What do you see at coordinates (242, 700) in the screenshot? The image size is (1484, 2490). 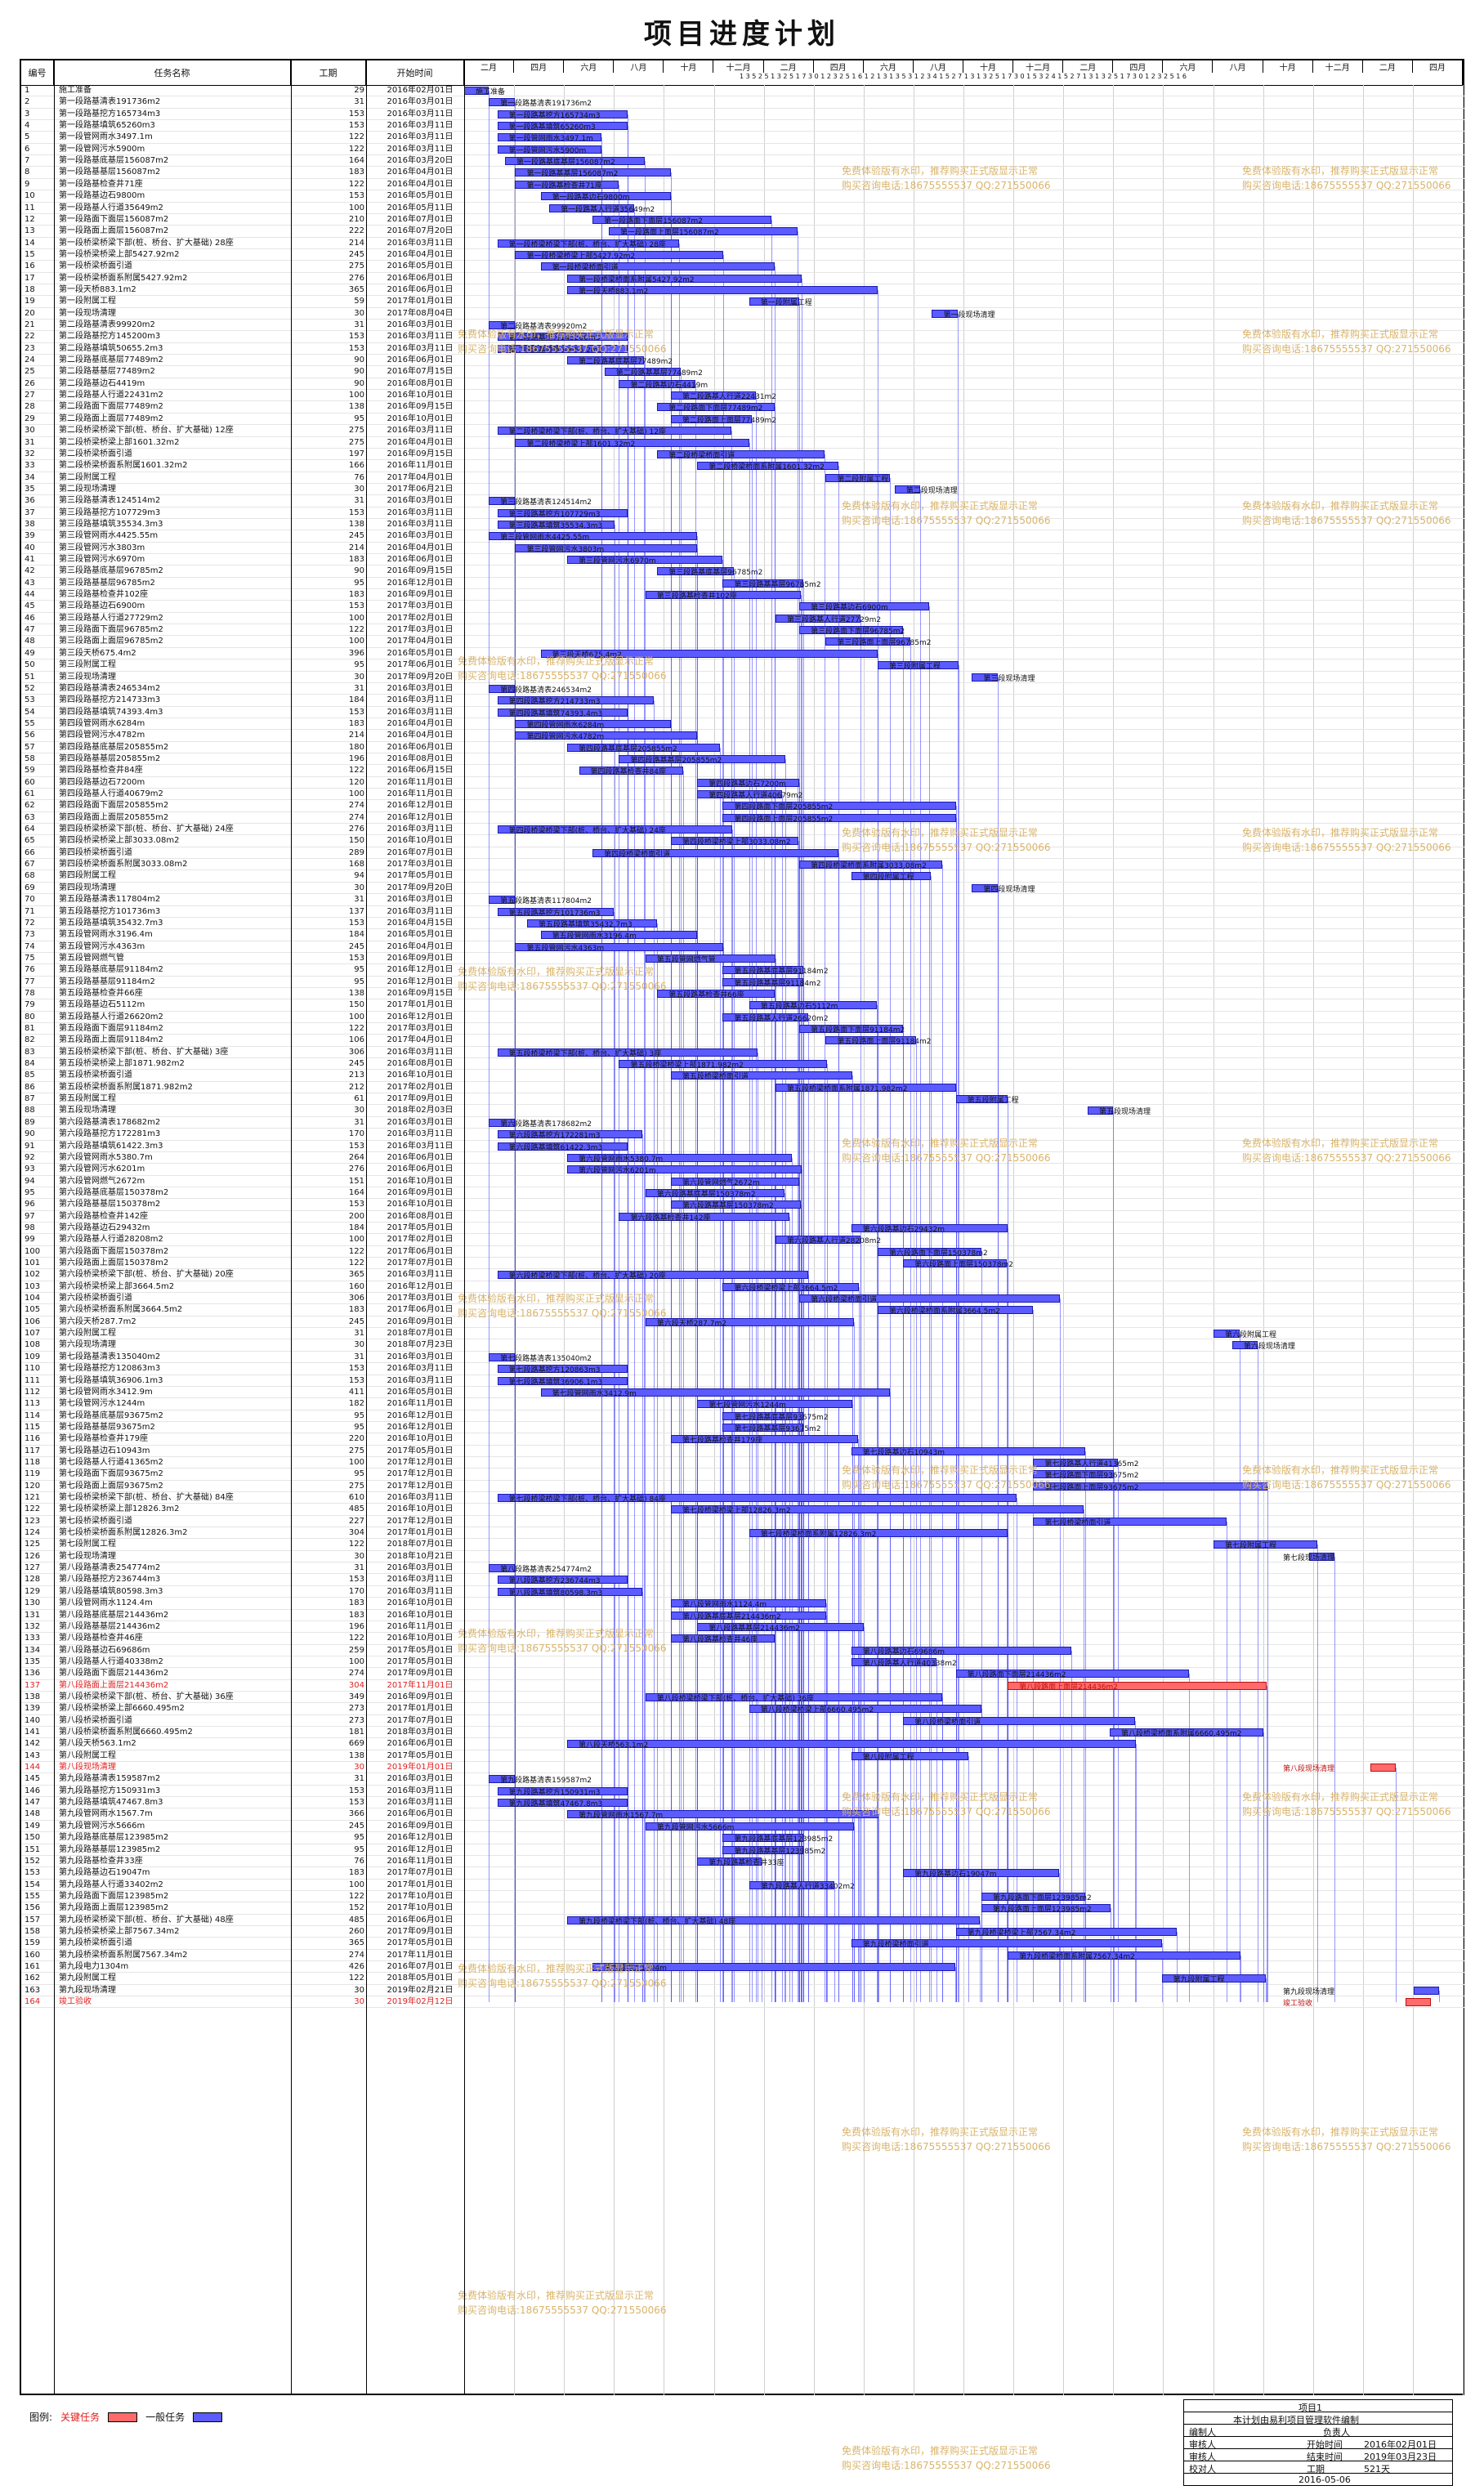 I see `task-row: 53 第四段路基挖方214733m3 184 2016年03月11日` at bounding box center [242, 700].